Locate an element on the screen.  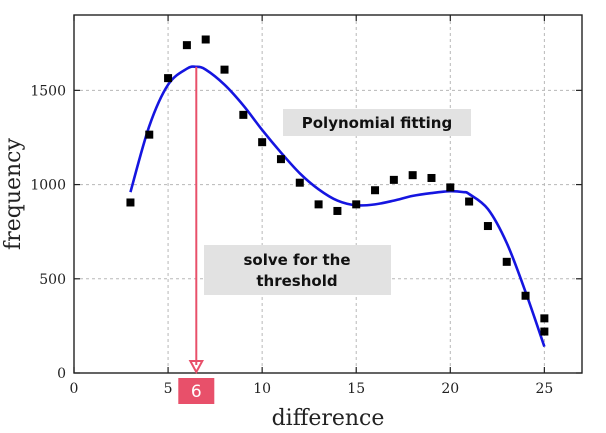
fit-annotation: Polynomial fitting is located at coordinates (377, 122).